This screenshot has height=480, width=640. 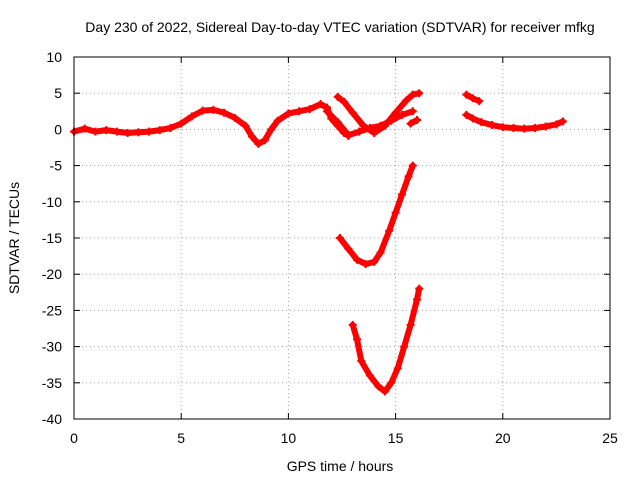 What do you see at coordinates (74, 438) in the screenshot?
I see `x-tick-label: 0` at bounding box center [74, 438].